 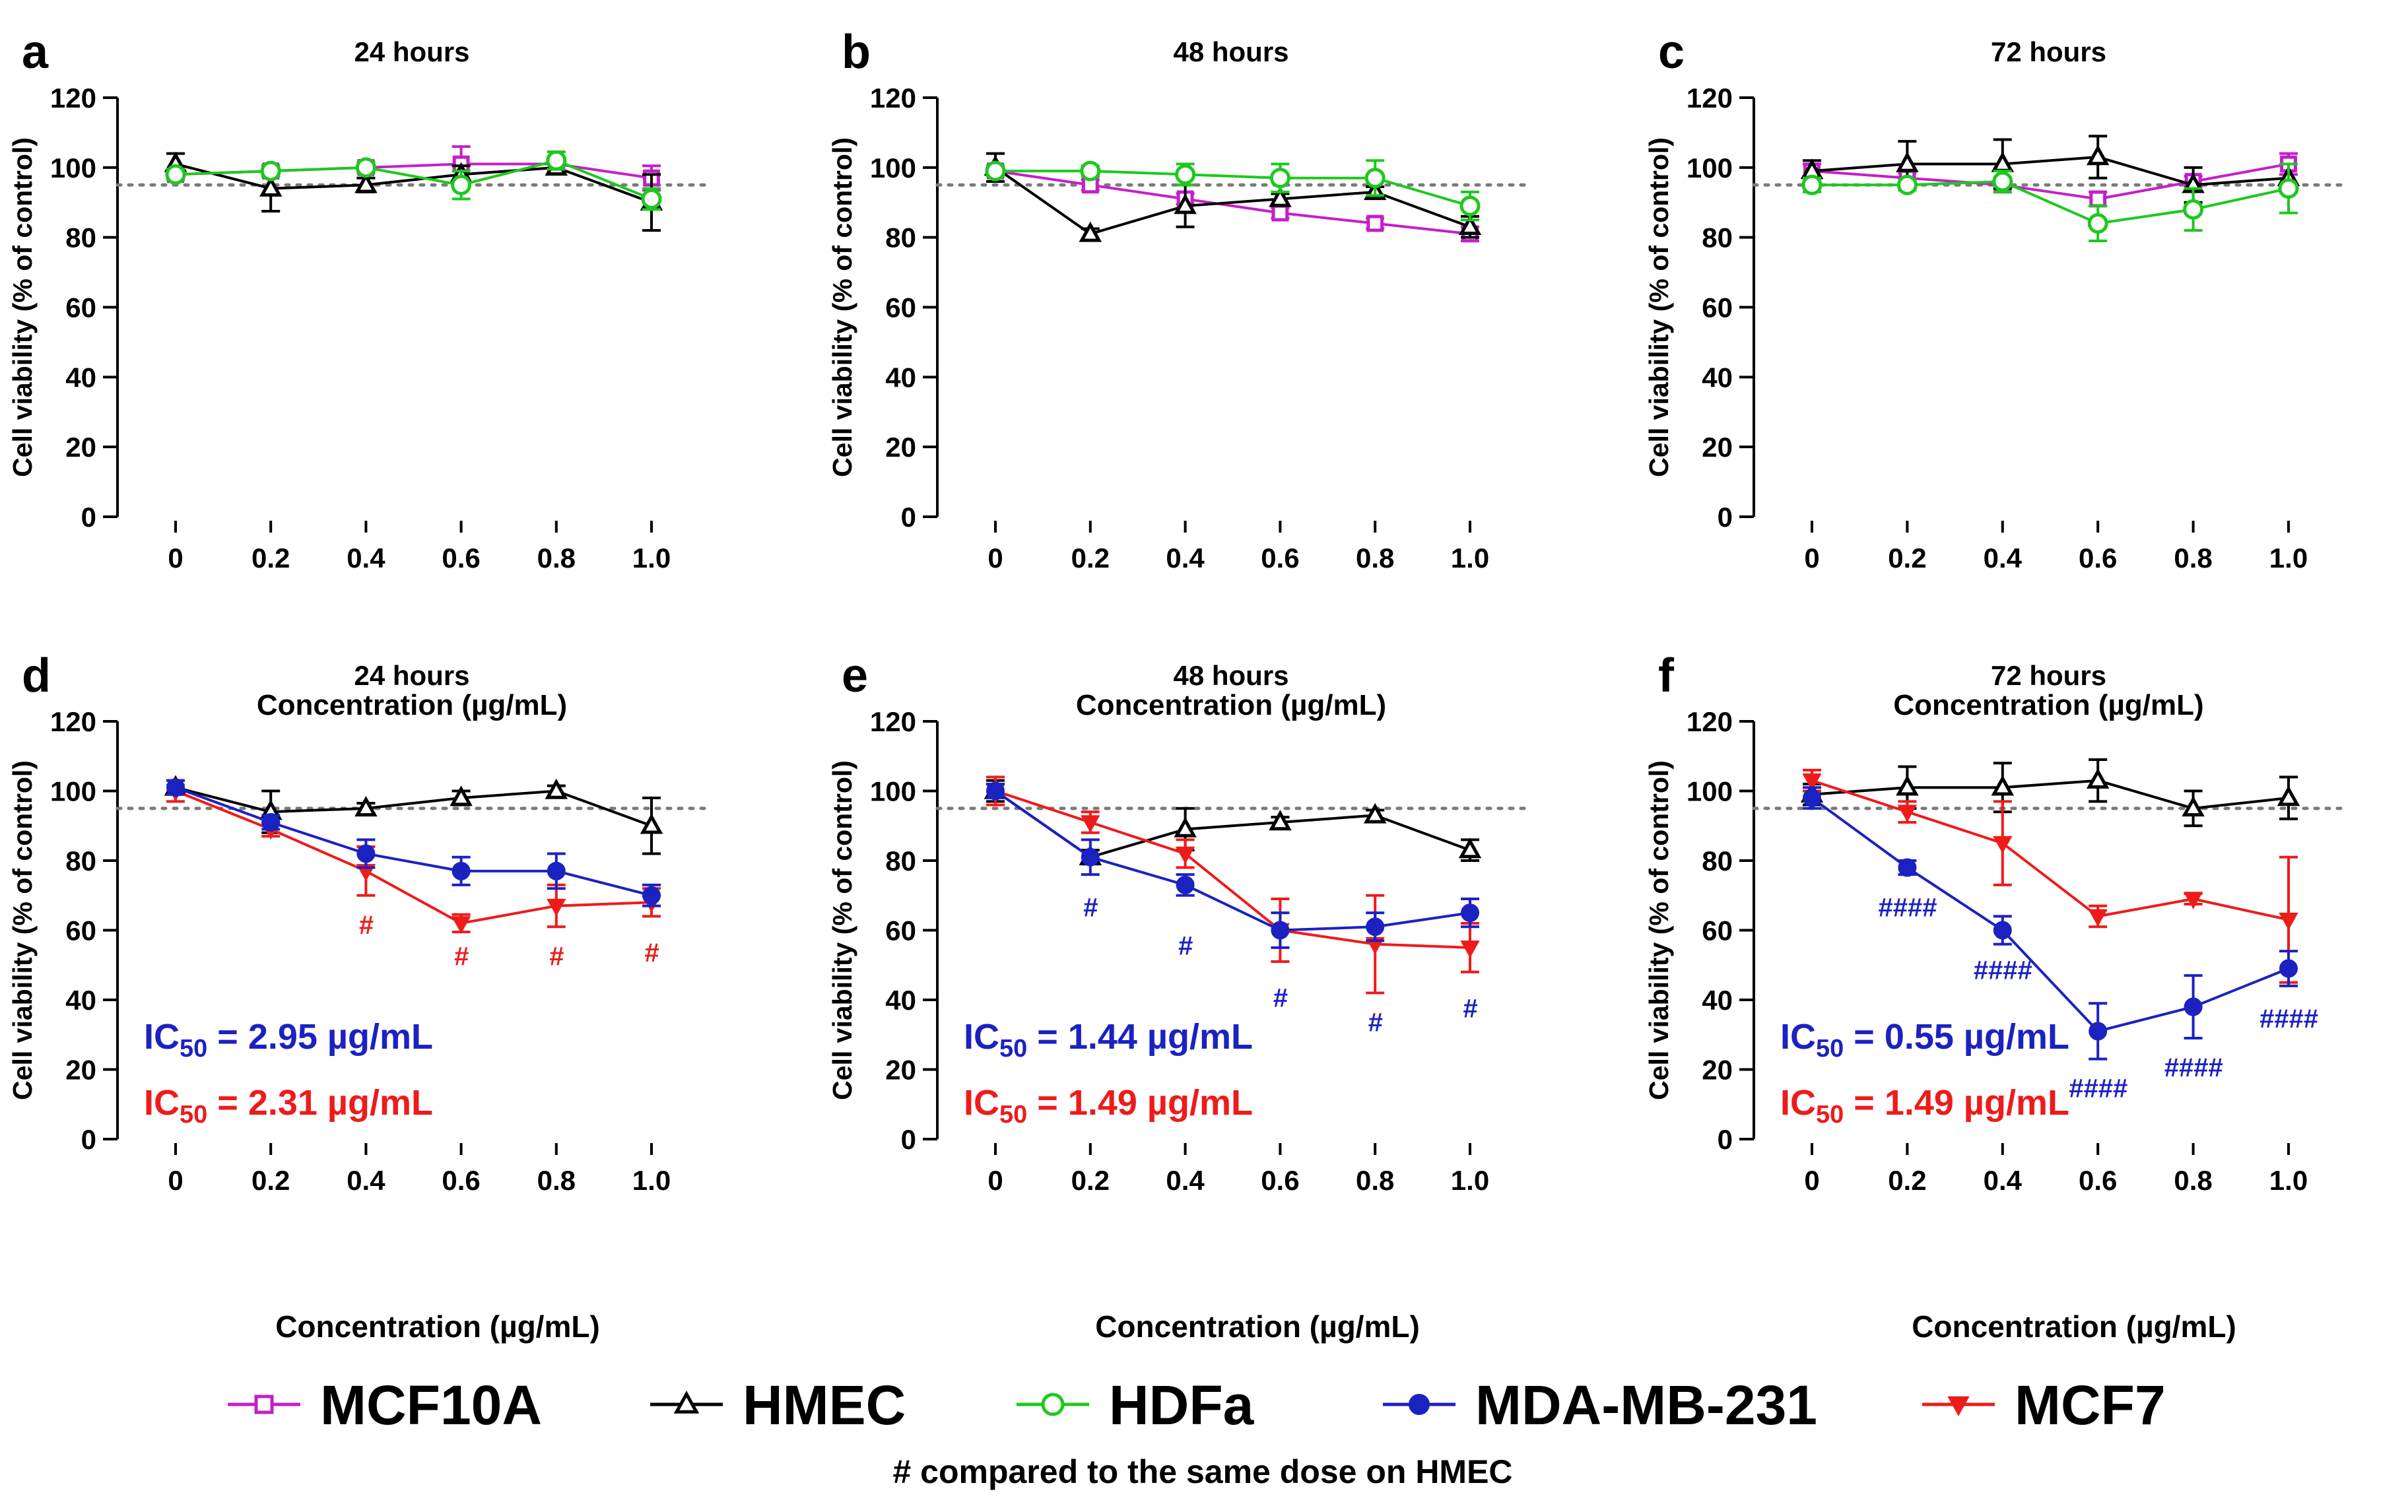 I want to click on legend-note: # compared to the same dose on HMEC, so click(x=1202, y=1471).